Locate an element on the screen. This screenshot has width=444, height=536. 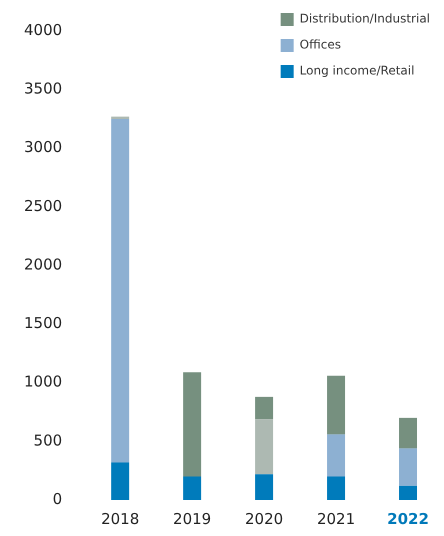
x-tick-label: 2021 is located at coordinates (336, 519).